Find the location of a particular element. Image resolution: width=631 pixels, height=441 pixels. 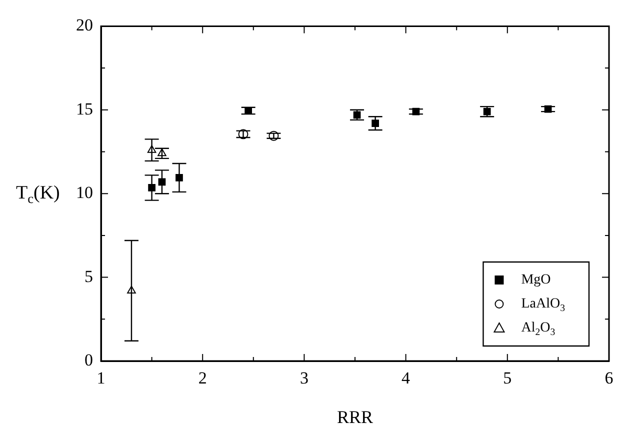

y-tick-label: 5 is located at coordinates (88, 276).